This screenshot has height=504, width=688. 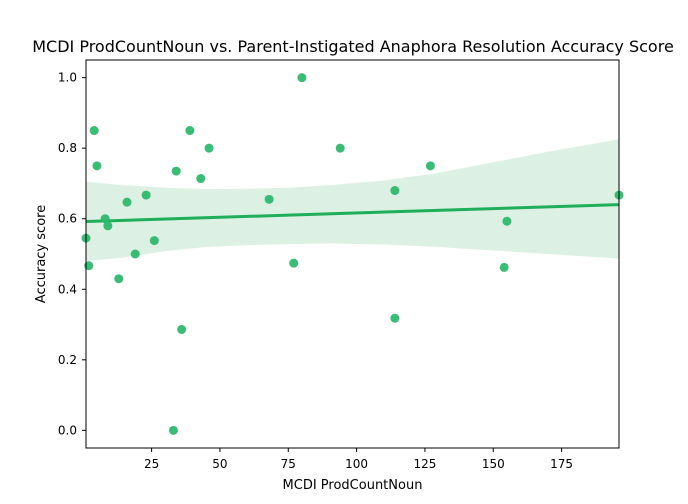 I want to click on x-tick-label: 75, so click(x=288, y=464).